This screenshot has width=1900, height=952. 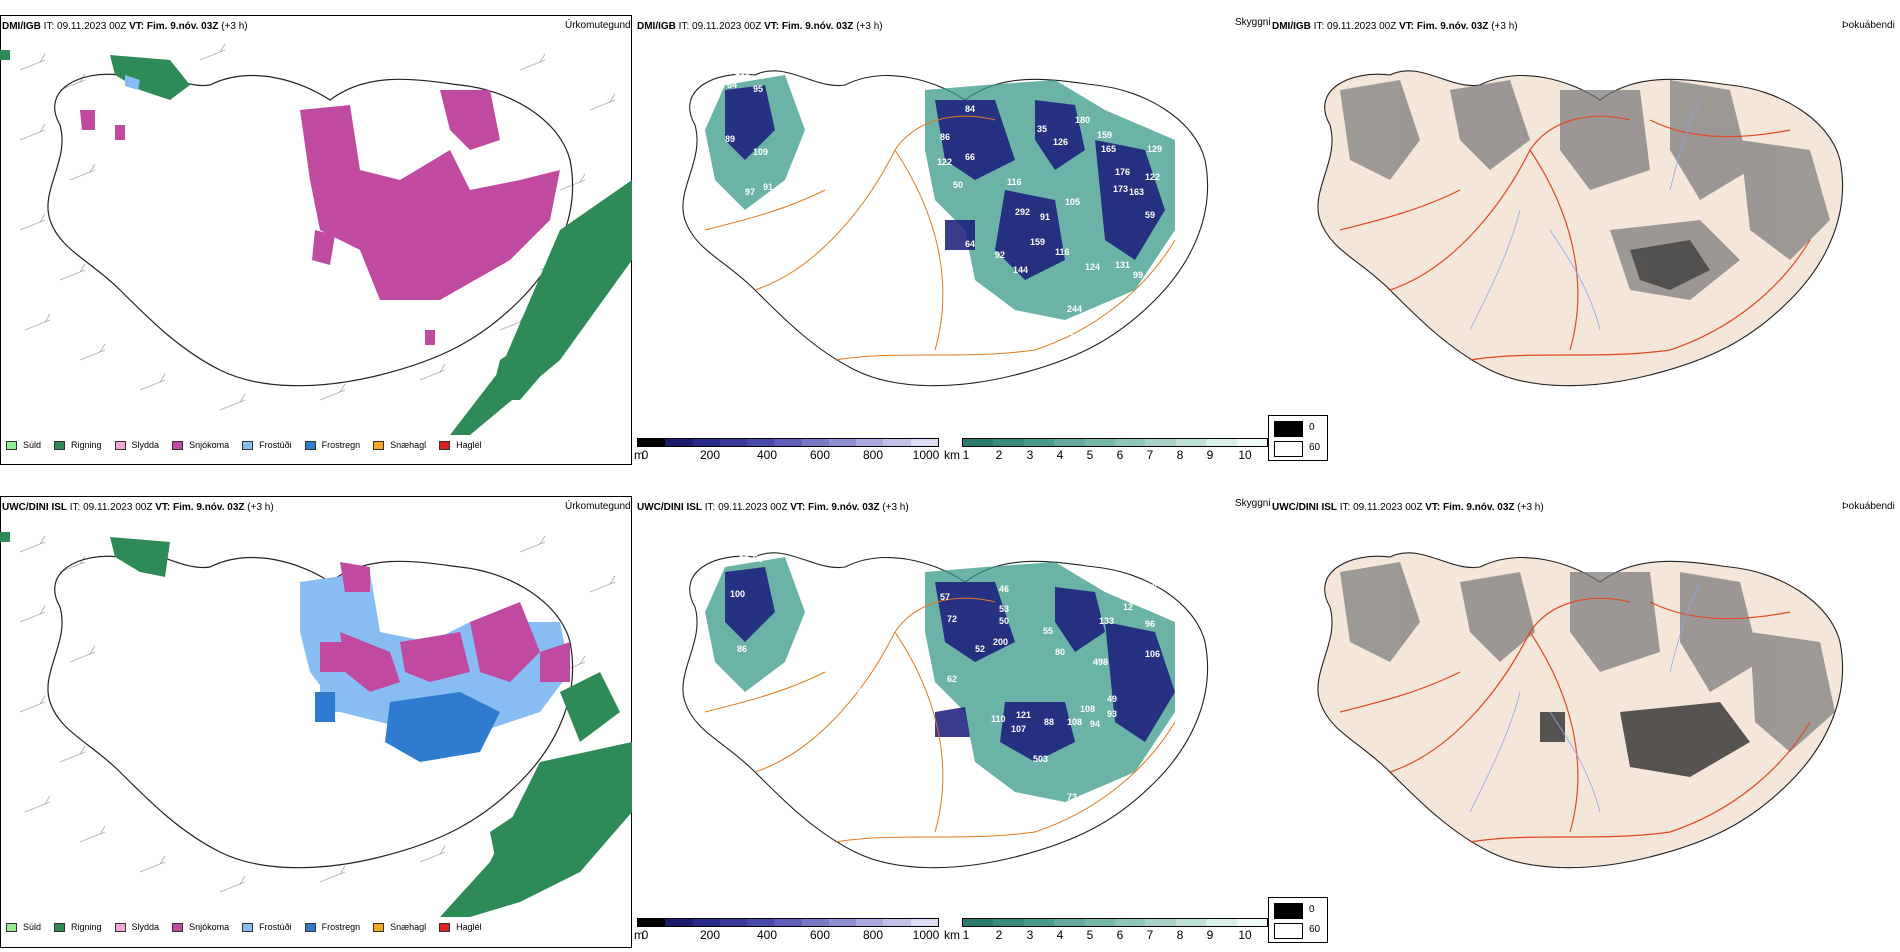 I want to click on iceland-coastline, so click(x=310, y=710).